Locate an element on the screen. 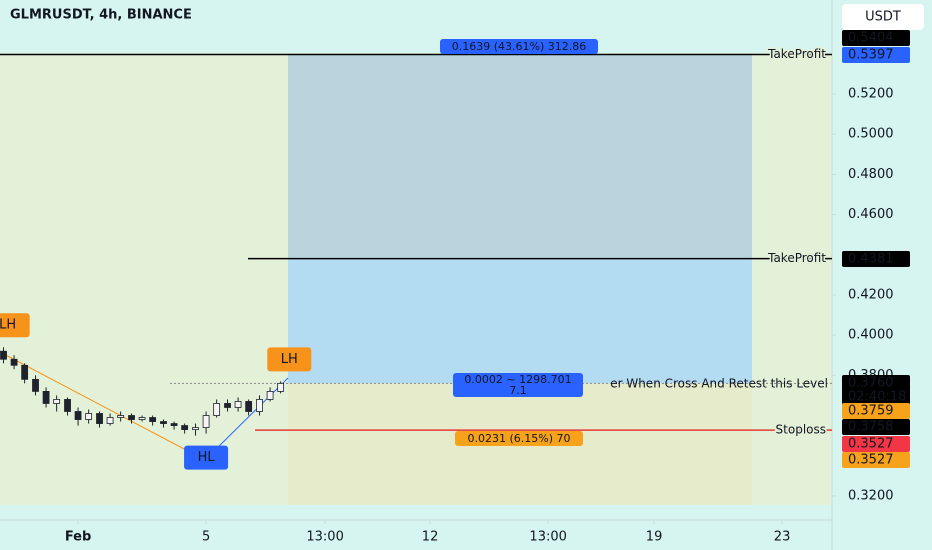 The height and width of the screenshot is (550, 932). x-tick-label: 5 is located at coordinates (206, 537).